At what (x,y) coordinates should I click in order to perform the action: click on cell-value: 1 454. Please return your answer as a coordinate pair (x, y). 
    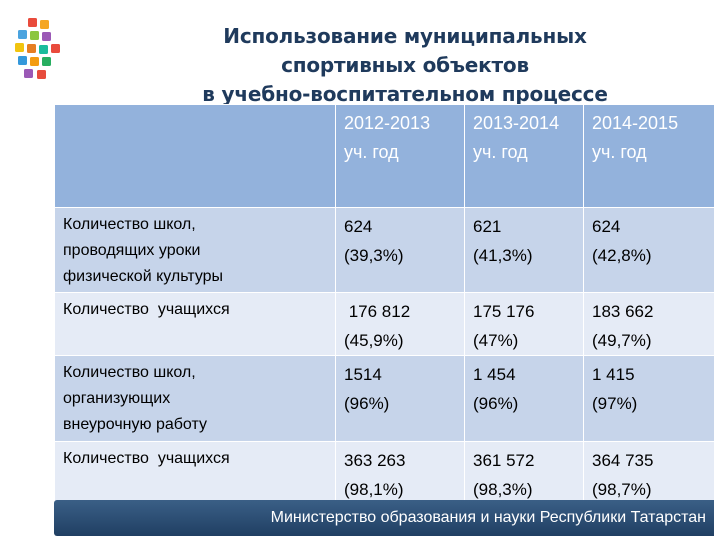
    Looking at the image, I should click on (494, 374).